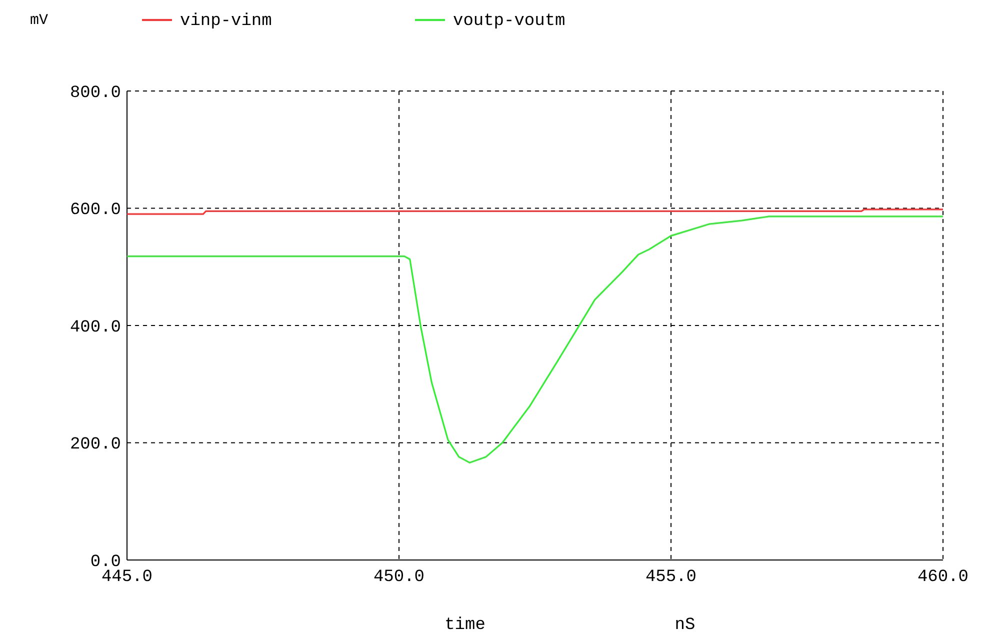  What do you see at coordinates (95, 210) in the screenshot?
I see `y-tick-label: 600.0` at bounding box center [95, 210].